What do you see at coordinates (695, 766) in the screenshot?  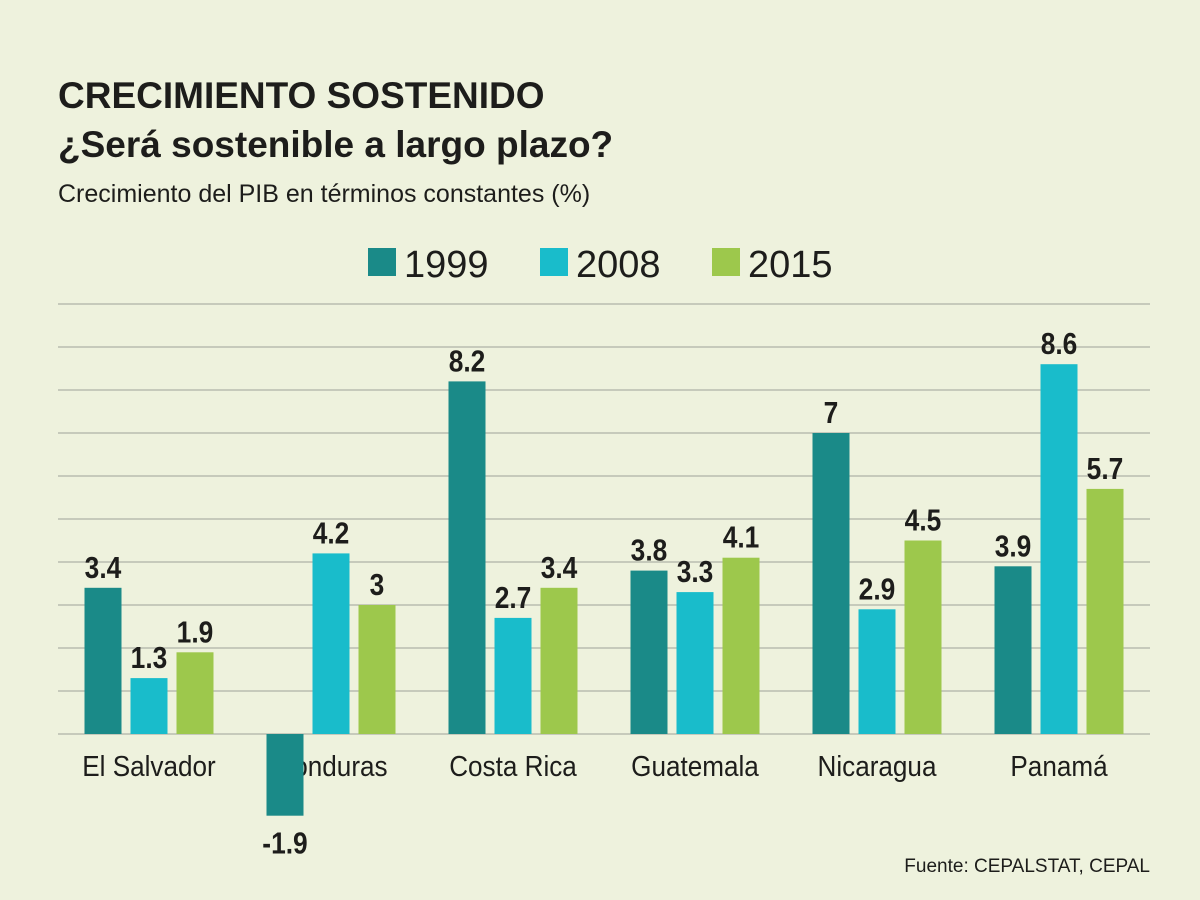 I see `x-tick-label: Guatemala` at bounding box center [695, 766].